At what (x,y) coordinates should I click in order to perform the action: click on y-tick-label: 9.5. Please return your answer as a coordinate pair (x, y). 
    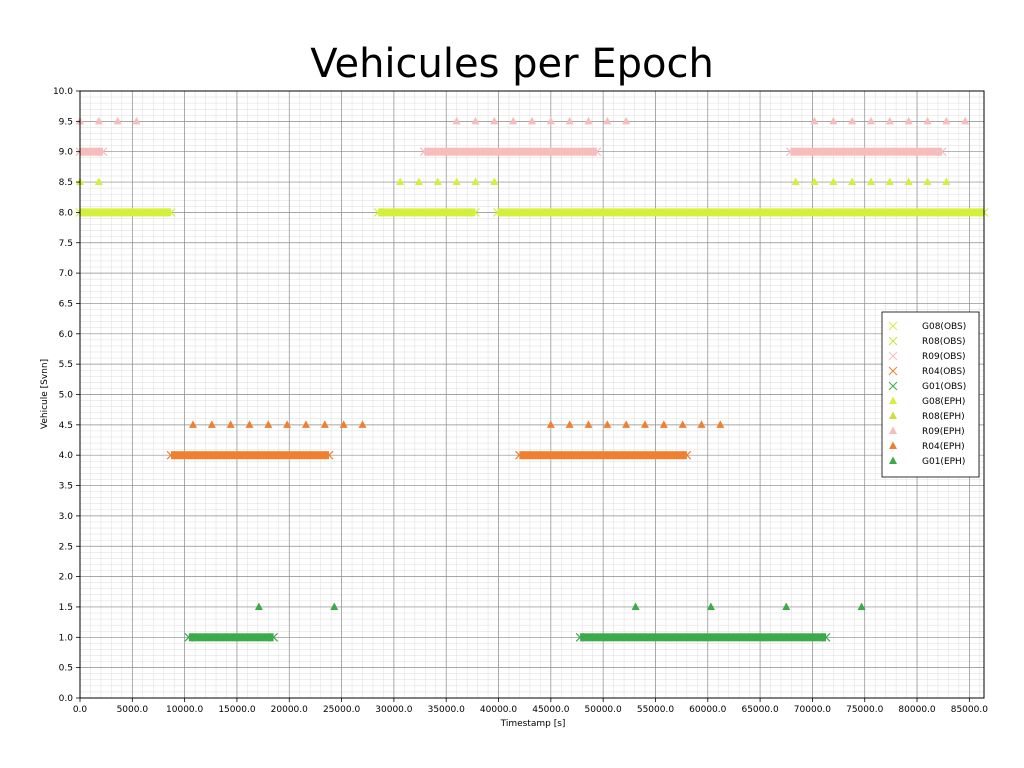
    Looking at the image, I should click on (66, 122).